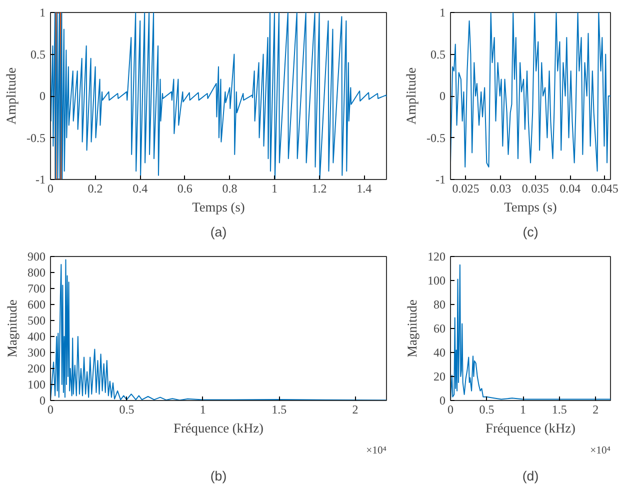 This screenshot has width=626, height=493. What do you see at coordinates (37, 305) in the screenshot?
I see `y-tick-label: 600` at bounding box center [37, 305].